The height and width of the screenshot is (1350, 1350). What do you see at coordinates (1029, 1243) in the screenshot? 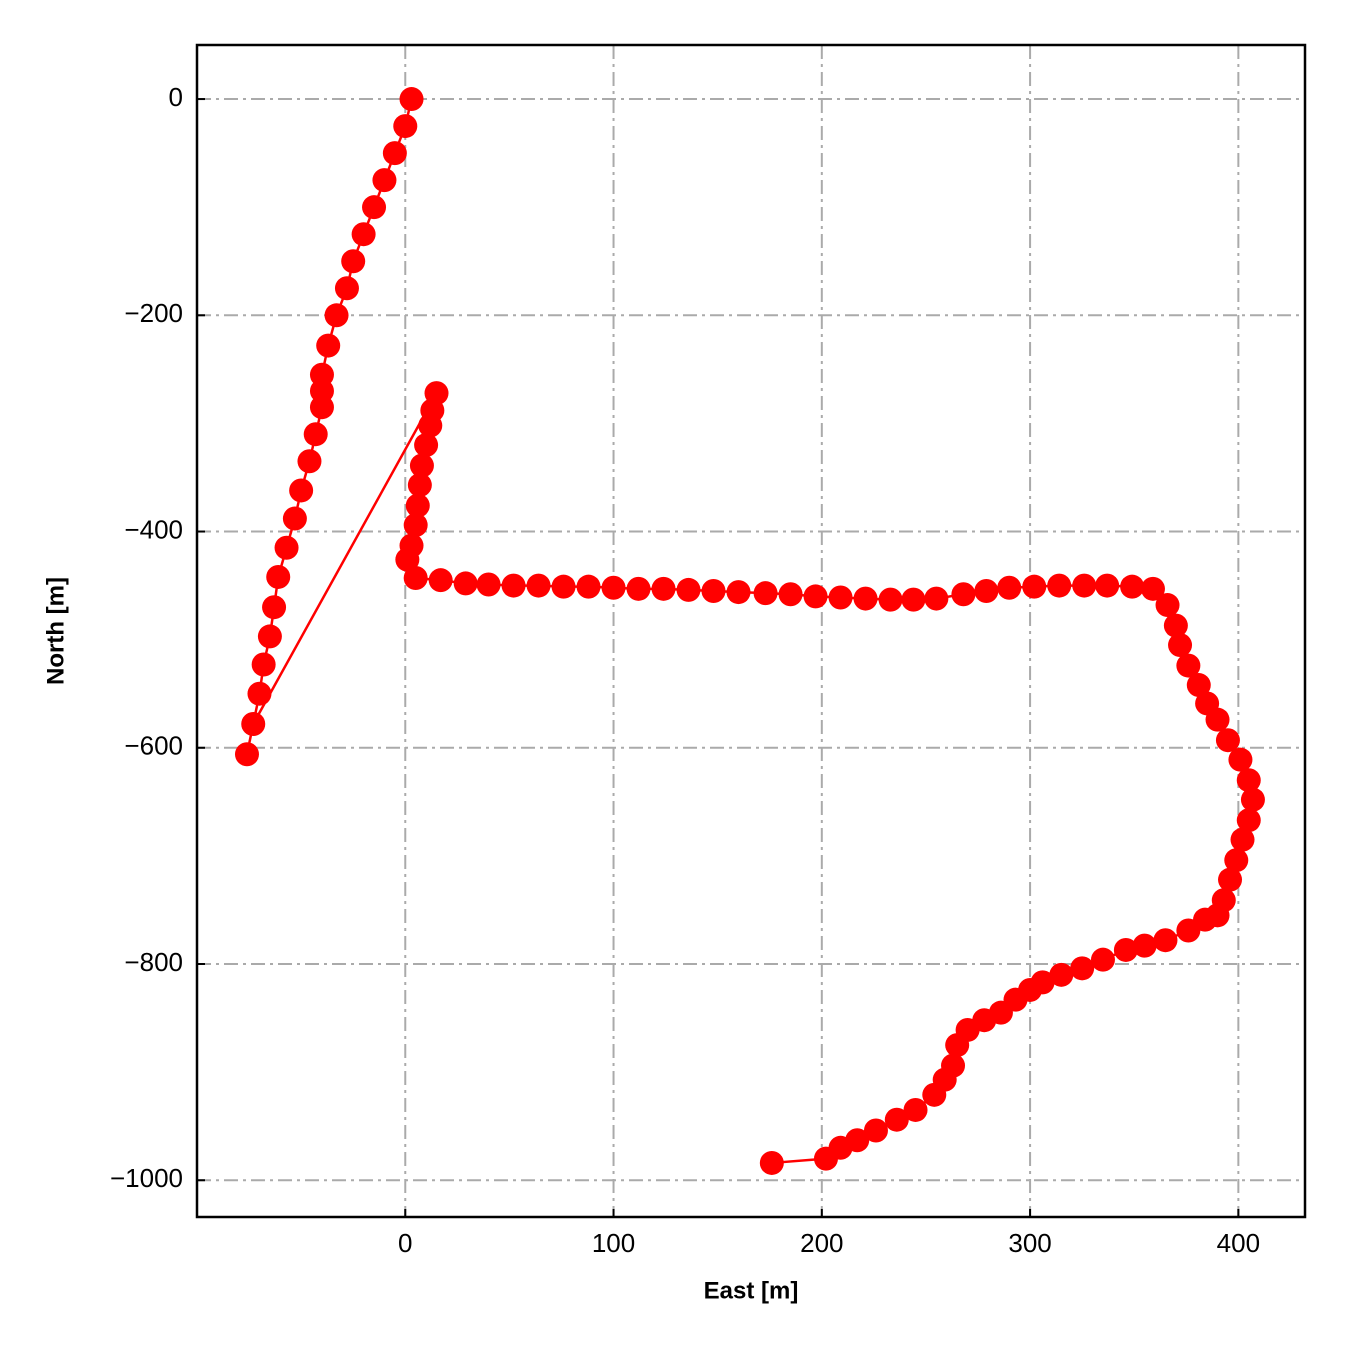
I see `x-tick-label: 300` at bounding box center [1029, 1243].